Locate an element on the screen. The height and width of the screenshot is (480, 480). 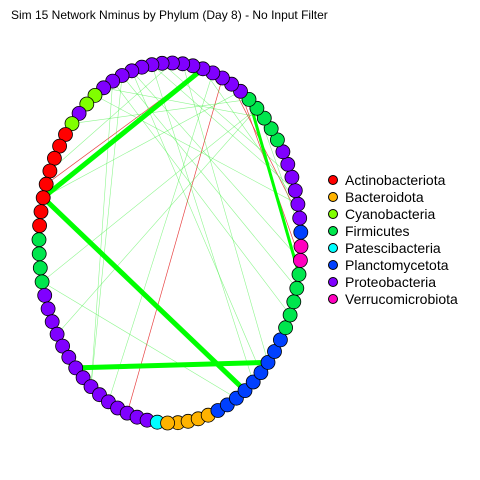
legend-item: Verrucomicrobiota is located at coordinates (393, 298).